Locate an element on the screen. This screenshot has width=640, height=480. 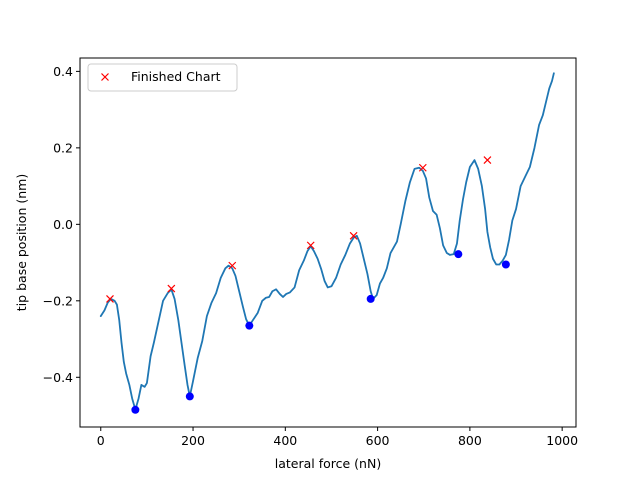
x-tick-label: 600 is located at coordinates (378, 440).